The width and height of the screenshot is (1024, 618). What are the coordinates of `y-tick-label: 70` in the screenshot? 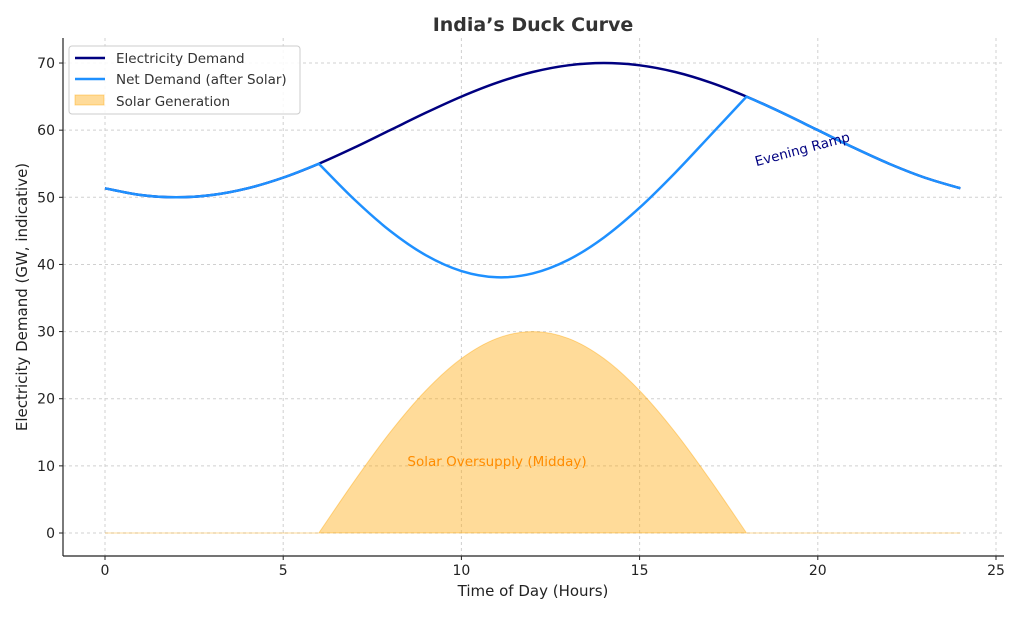 It's located at (46, 64).